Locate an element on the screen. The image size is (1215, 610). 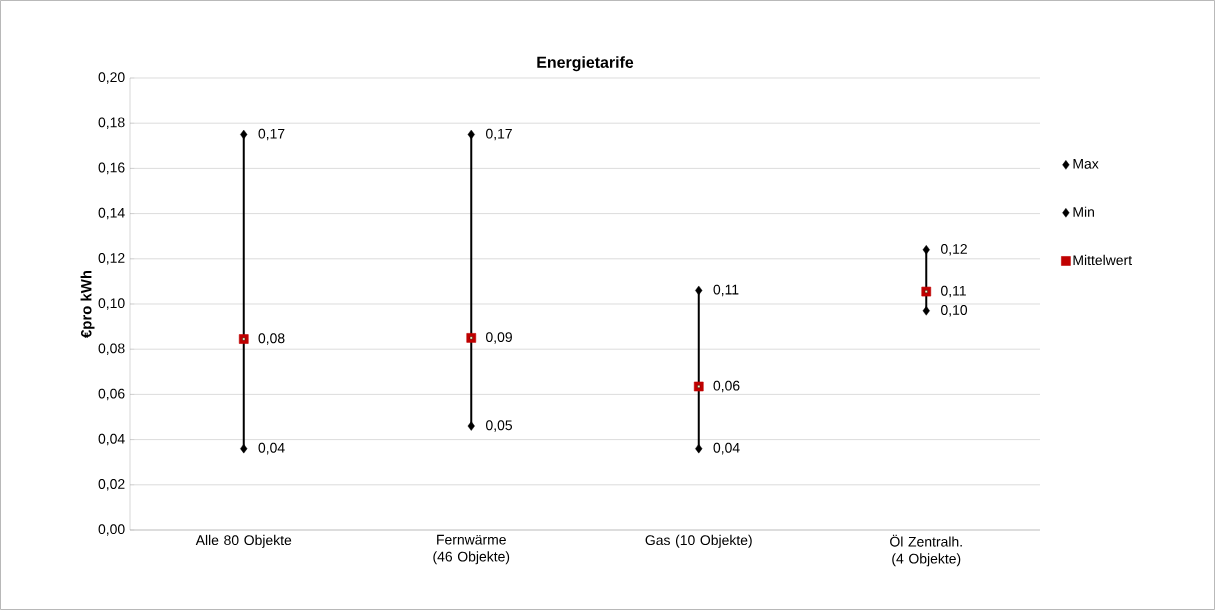
x-tick-label: Öl Zentralh. (4 Objekte) is located at coordinates (926, 550).